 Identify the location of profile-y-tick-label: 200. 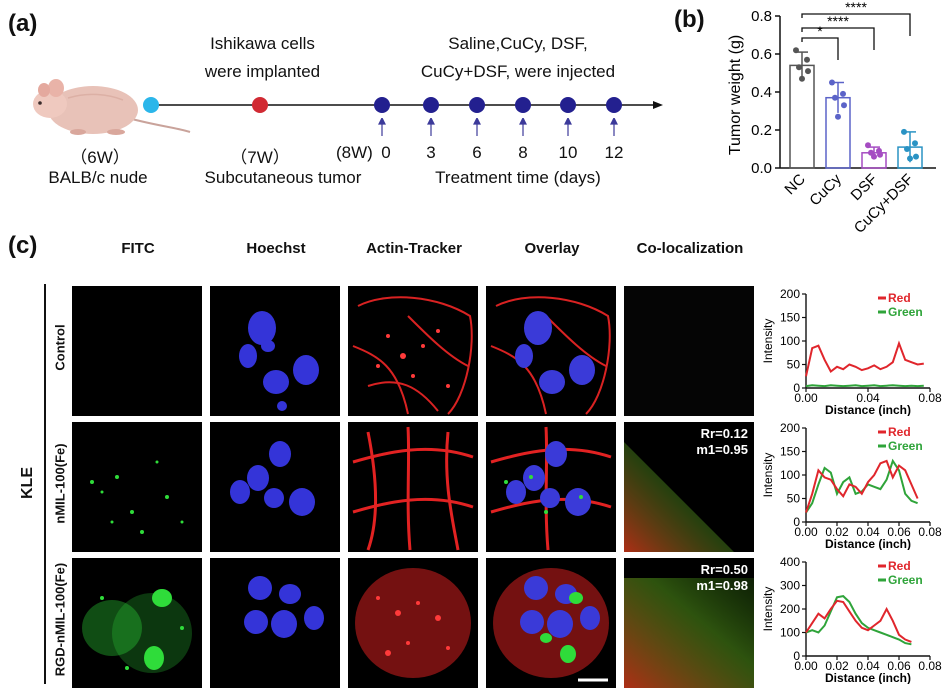
(790, 428).